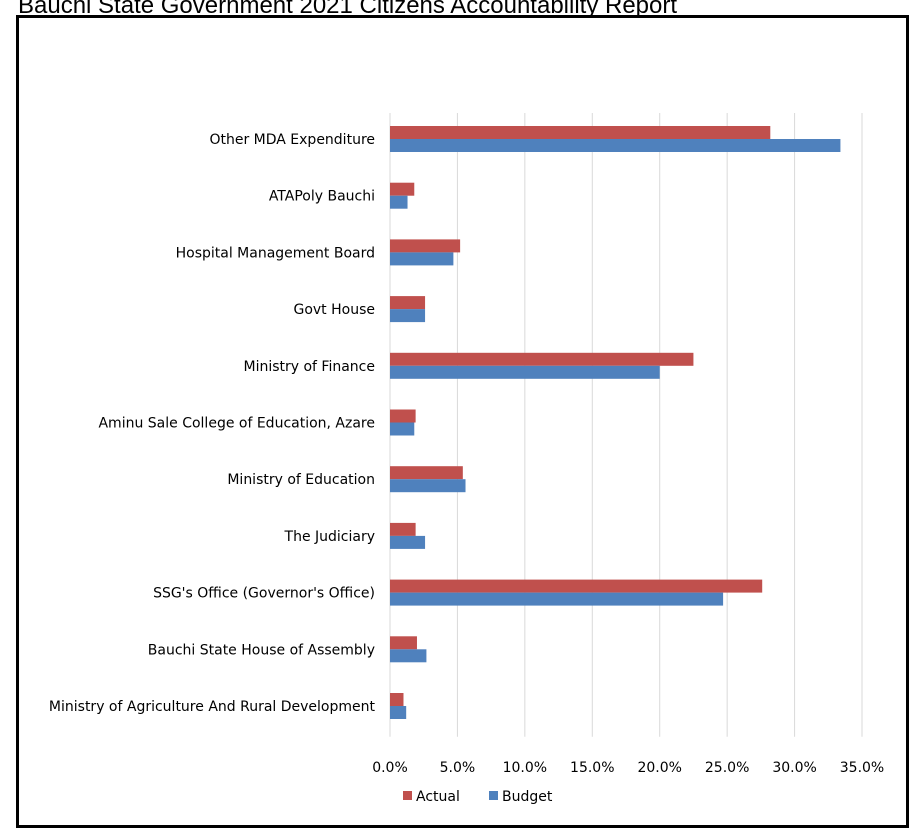 This screenshot has width=915, height=833. Describe the element at coordinates (527, 797) in the screenshot. I see `legend-label-budget: Budget` at that location.